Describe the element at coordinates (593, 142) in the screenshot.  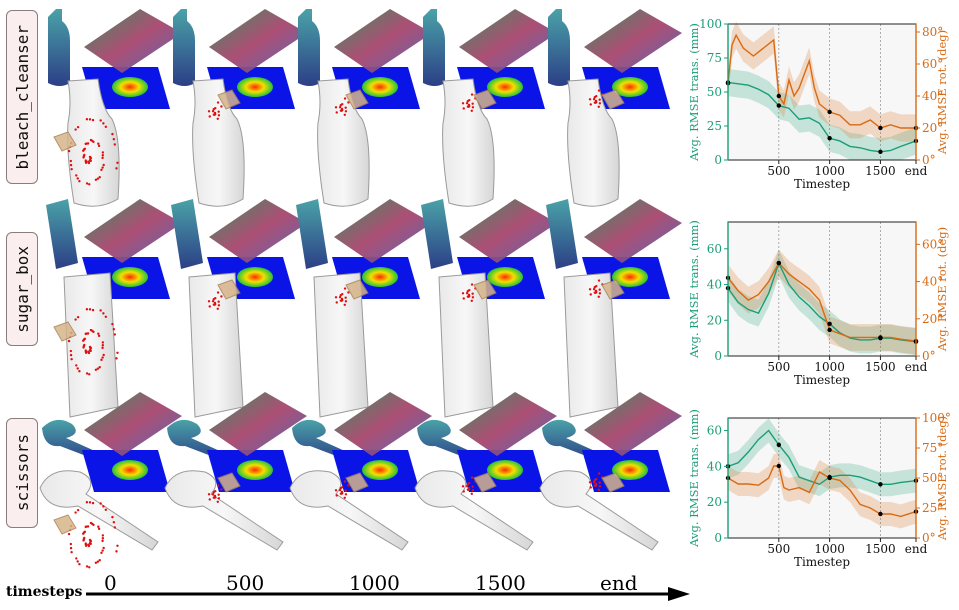
I see `object-mesh` at that location.